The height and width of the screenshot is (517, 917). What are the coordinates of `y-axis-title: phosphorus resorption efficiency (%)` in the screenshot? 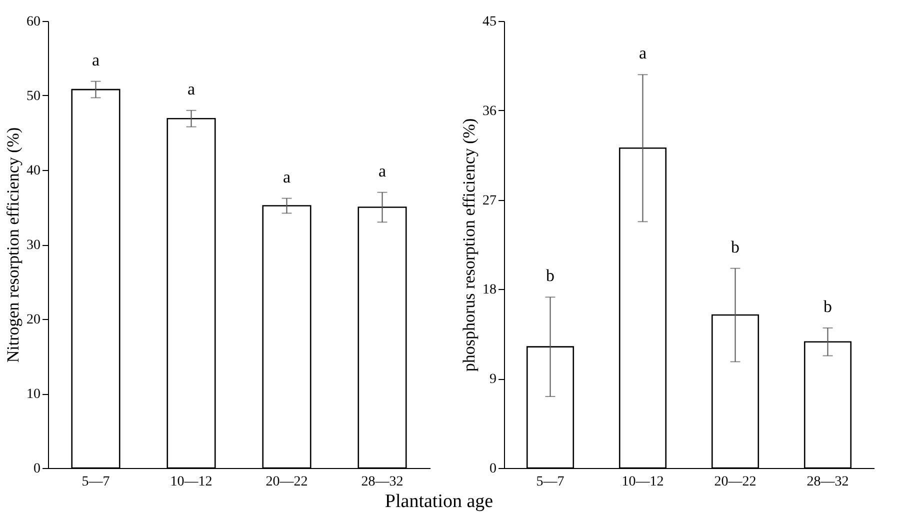 It's located at (469, 245).